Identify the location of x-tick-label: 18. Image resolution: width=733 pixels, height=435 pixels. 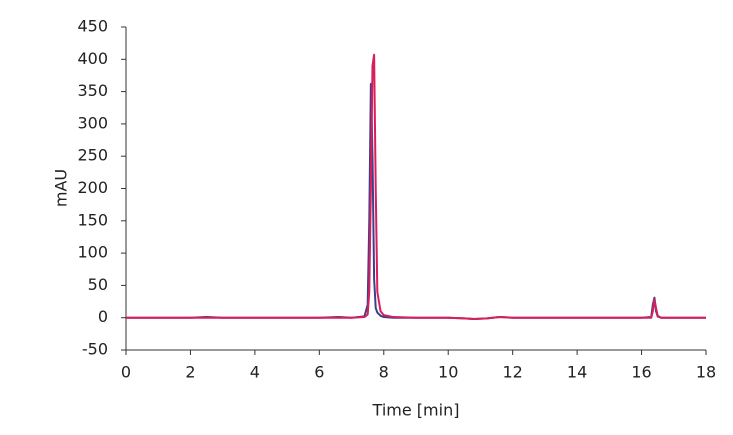
(706, 372).